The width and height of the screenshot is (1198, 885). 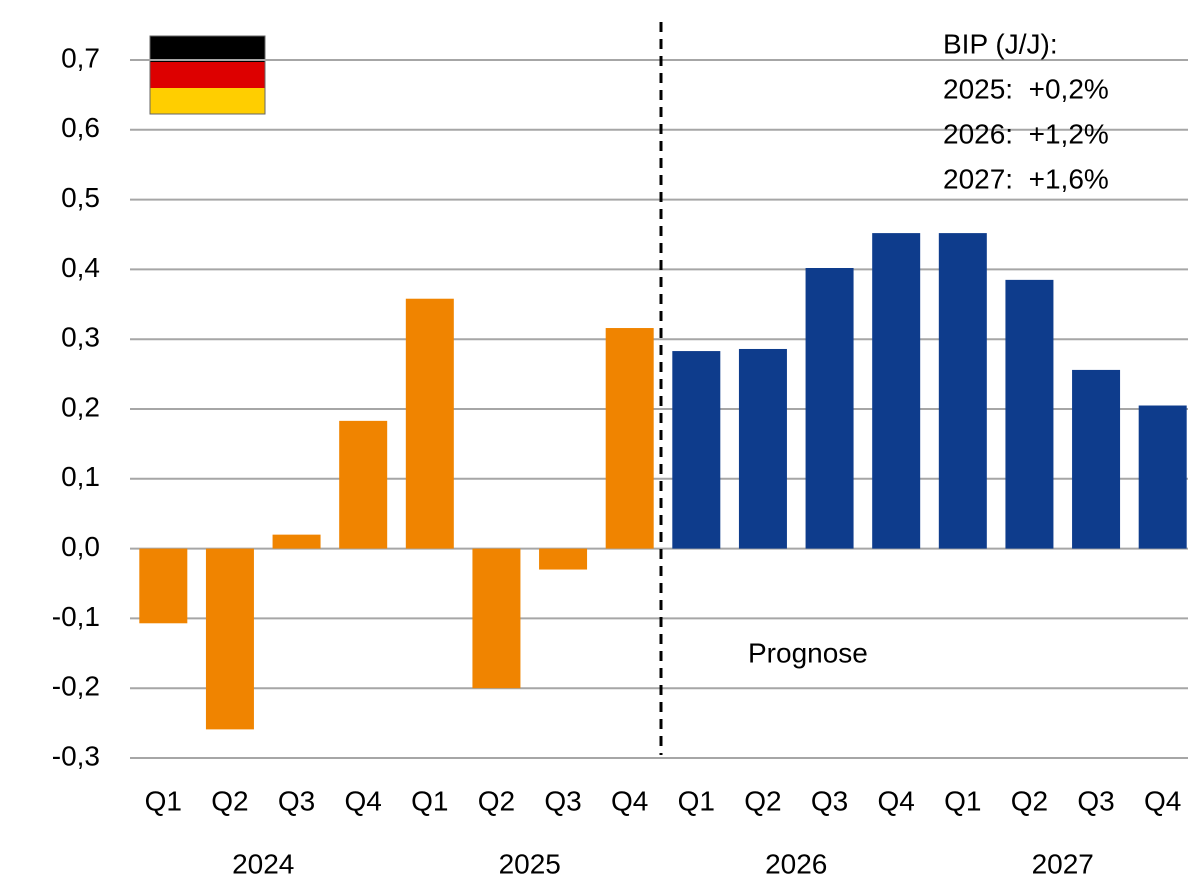 What do you see at coordinates (80, 546) in the screenshot?
I see `y-tick-label: 0,0` at bounding box center [80, 546].